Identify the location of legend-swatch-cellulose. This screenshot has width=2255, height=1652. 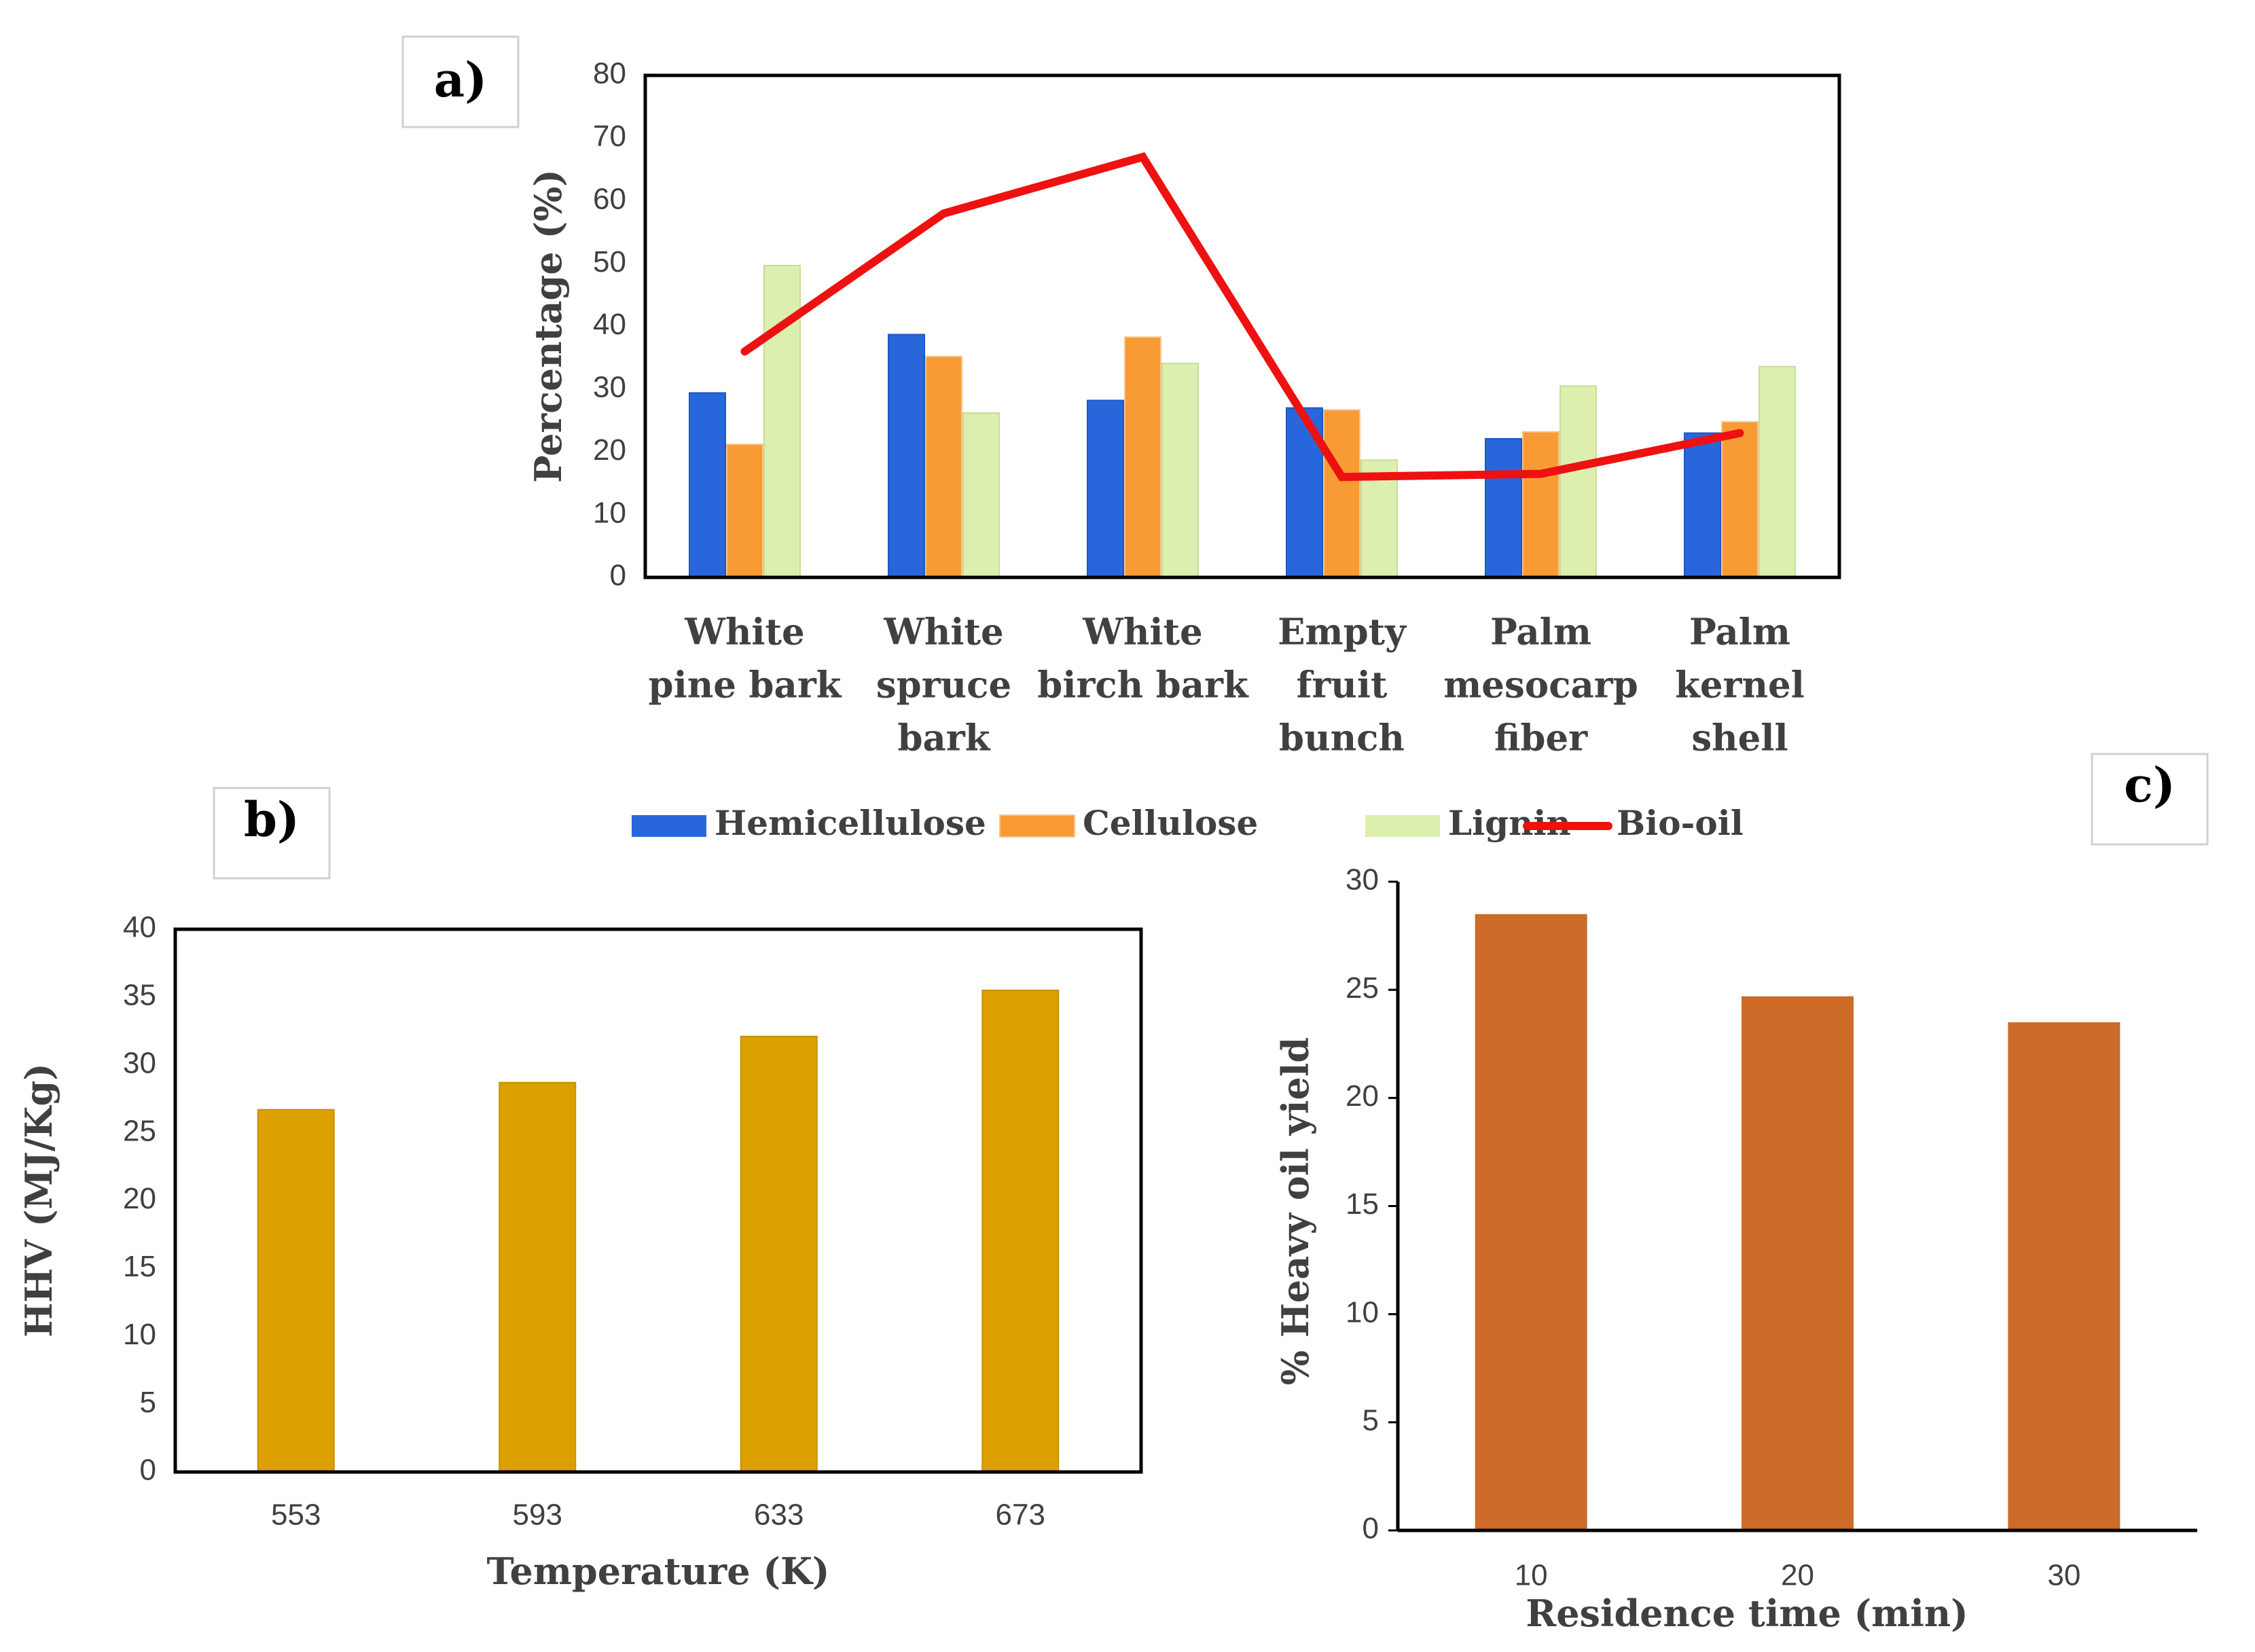
(1037, 826).